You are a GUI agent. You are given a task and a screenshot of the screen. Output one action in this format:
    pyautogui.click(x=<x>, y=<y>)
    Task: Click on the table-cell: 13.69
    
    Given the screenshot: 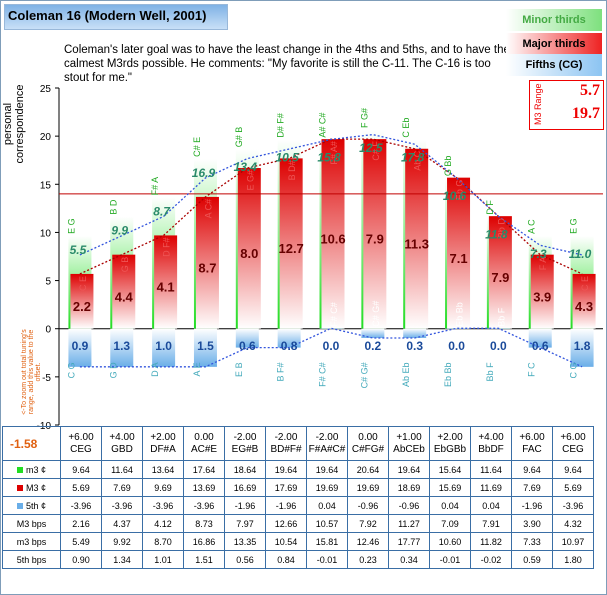 What is the action you would take?
    pyautogui.click(x=204, y=487)
    